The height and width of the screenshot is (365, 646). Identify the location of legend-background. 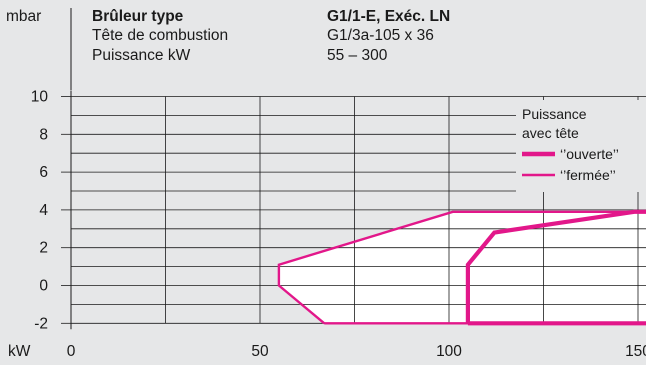
(581, 146).